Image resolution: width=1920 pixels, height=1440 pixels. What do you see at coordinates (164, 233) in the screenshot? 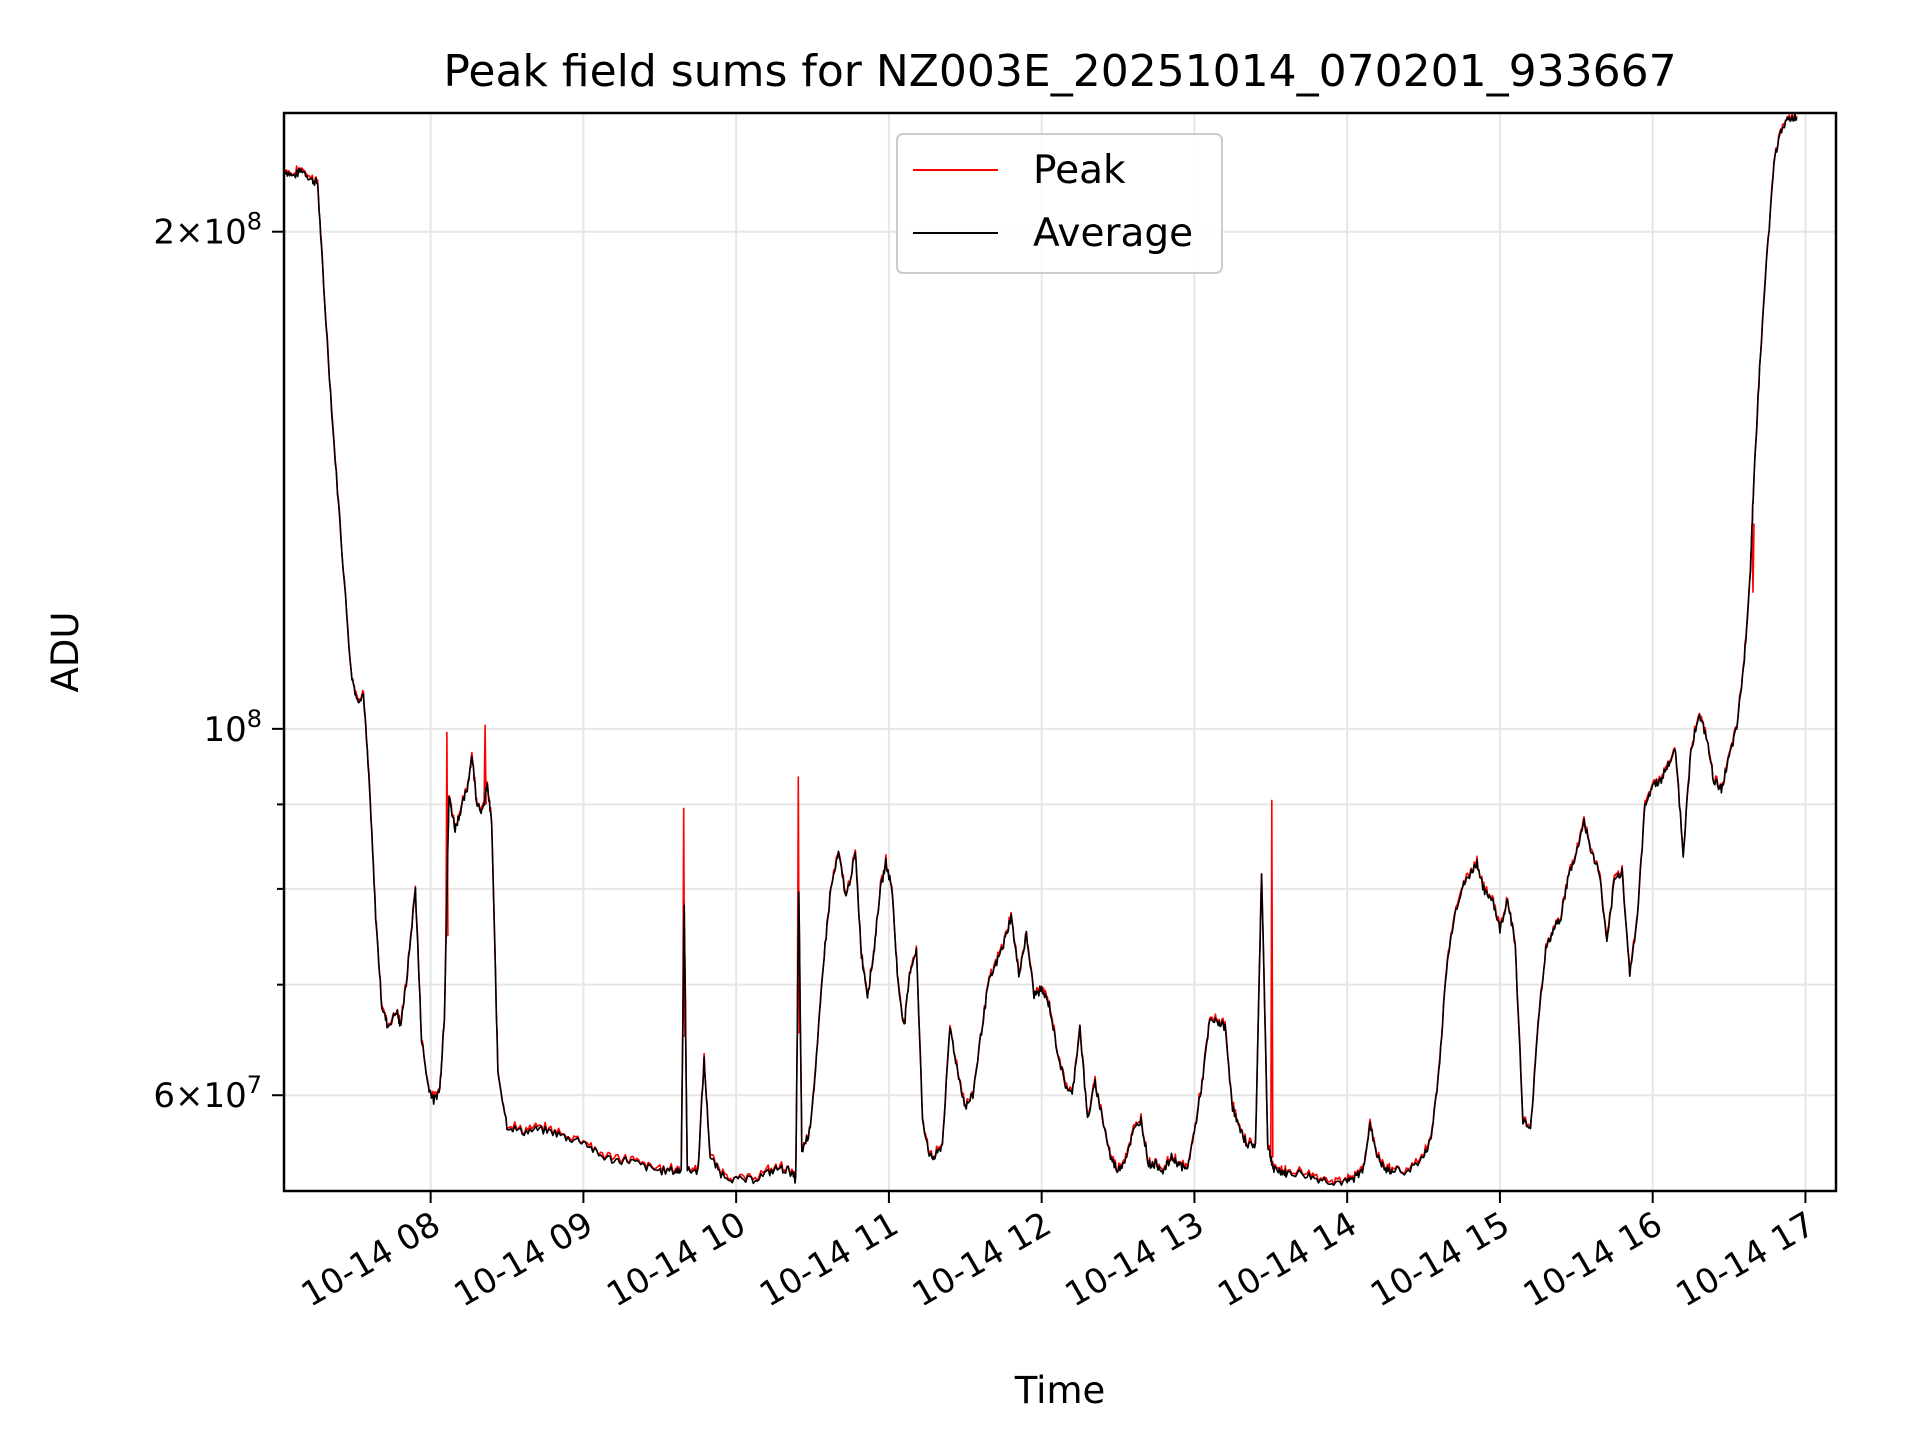
I see `y-tick-label-base: 2` at bounding box center [164, 233].